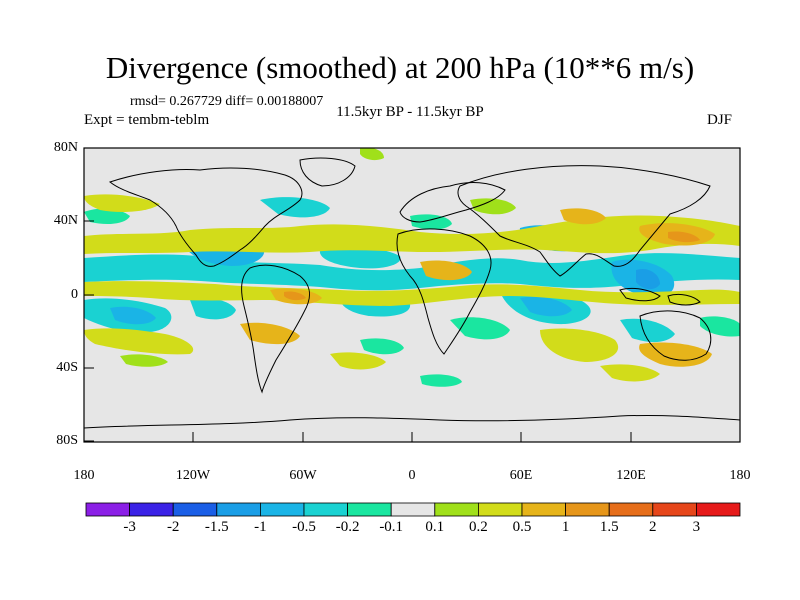 The width and height of the screenshot is (800, 600). I want to click on lat-label: 40N, so click(65, 220).